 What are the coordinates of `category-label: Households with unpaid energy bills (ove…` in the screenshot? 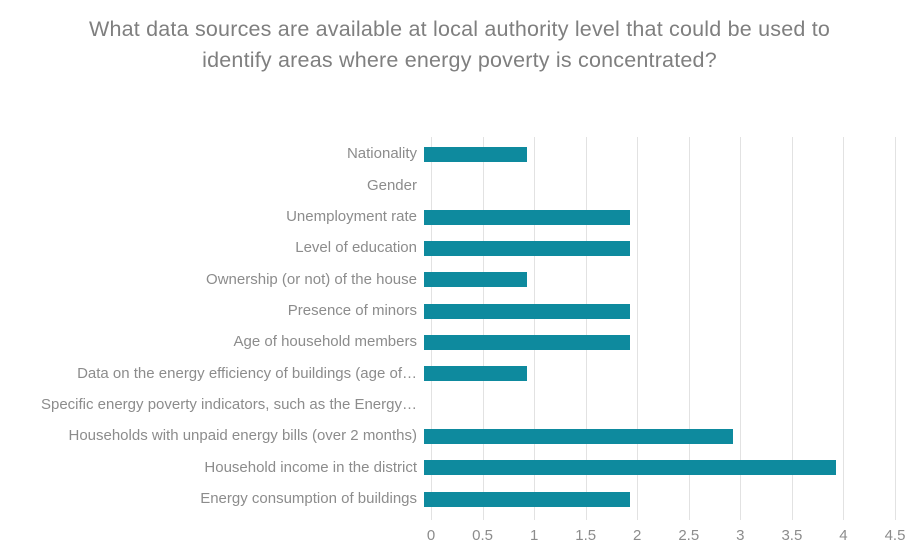 It's located at (242, 436).